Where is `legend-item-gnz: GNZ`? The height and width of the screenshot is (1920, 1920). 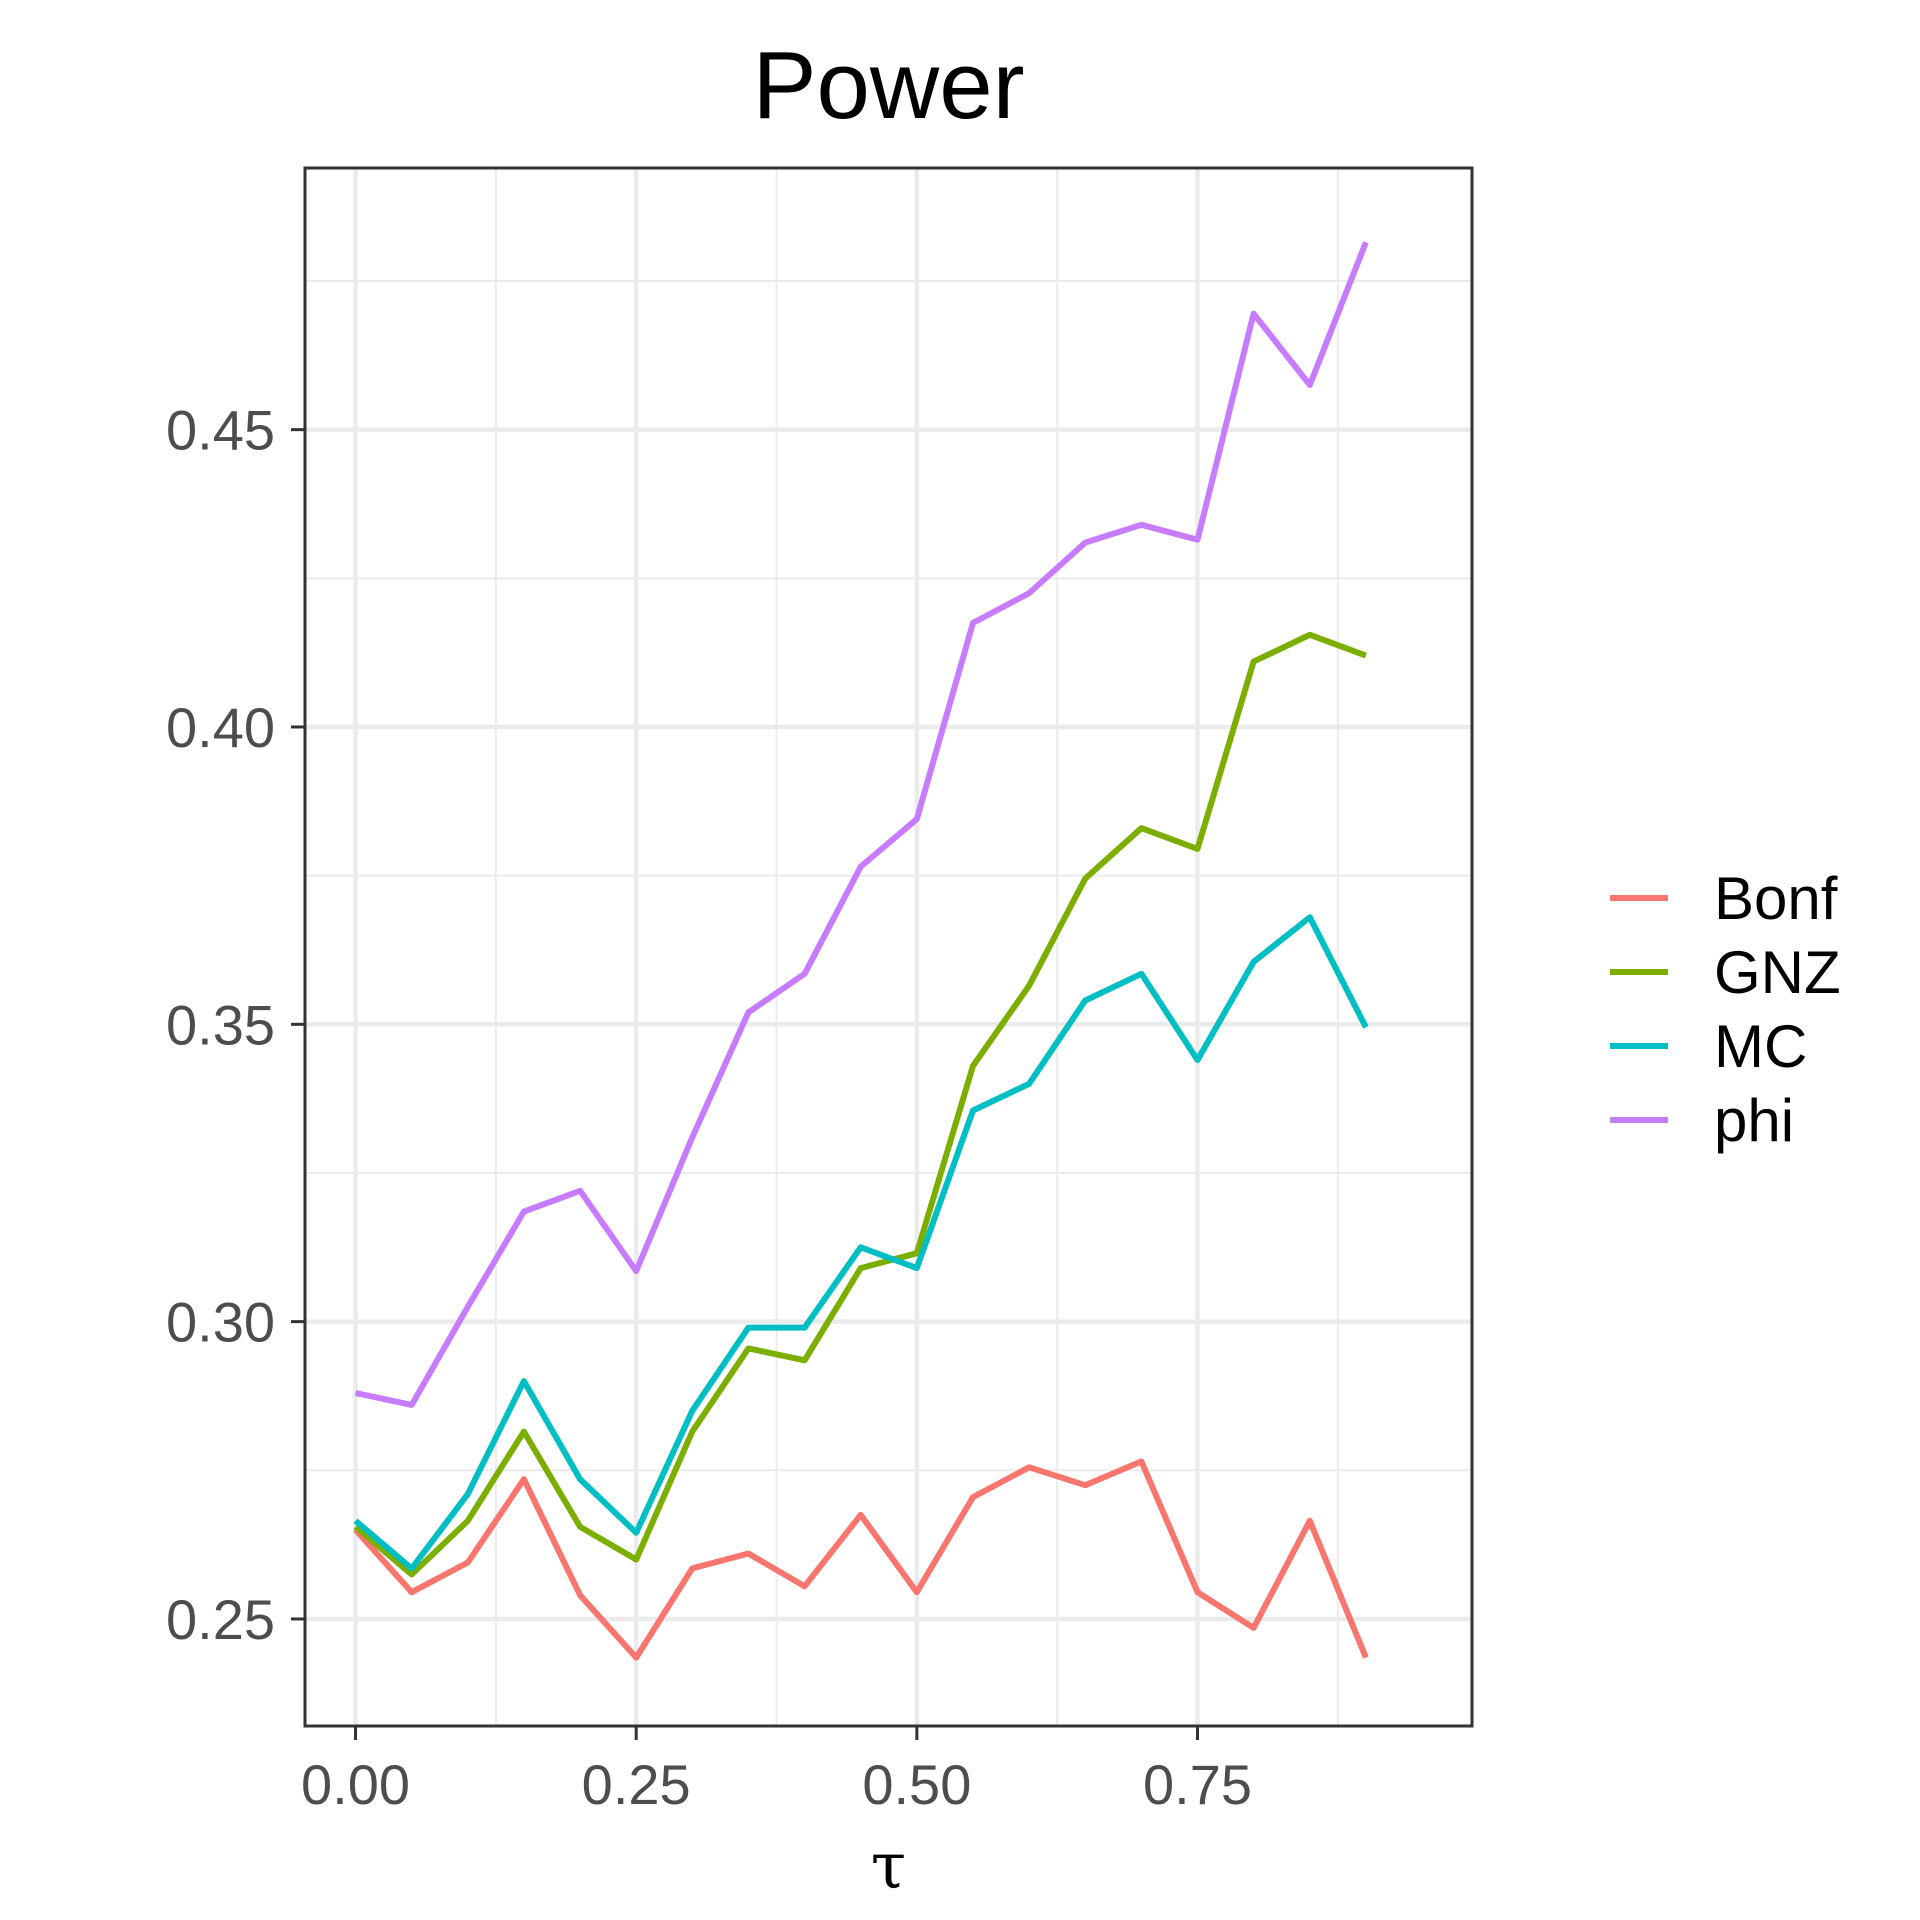
legend-item-gnz: GNZ is located at coordinates (1725, 972).